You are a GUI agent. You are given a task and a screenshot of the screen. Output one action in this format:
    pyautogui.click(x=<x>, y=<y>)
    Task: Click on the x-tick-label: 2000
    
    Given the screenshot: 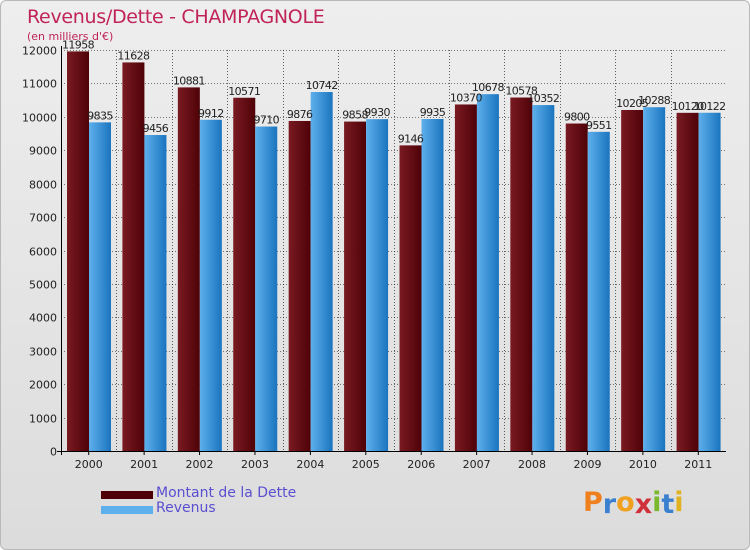 What is the action you would take?
    pyautogui.click(x=89, y=464)
    